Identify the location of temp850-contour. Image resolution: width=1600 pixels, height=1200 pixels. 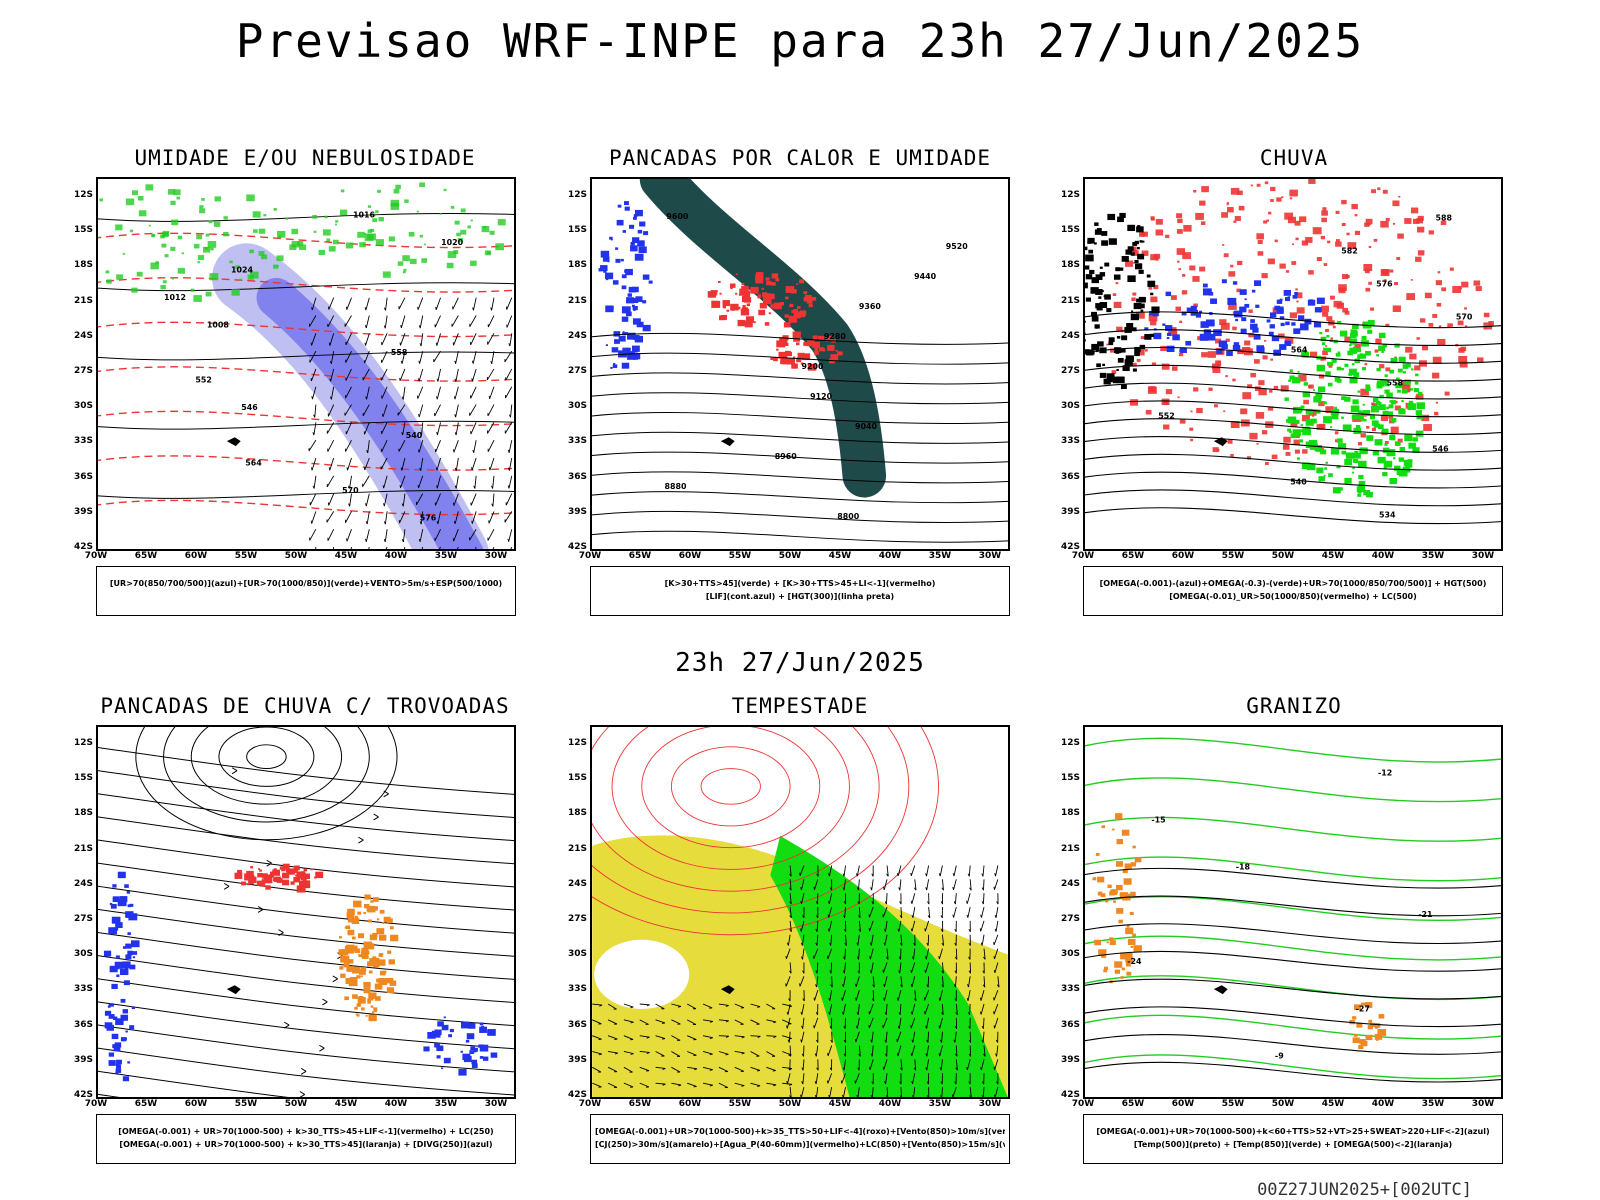
(1293, 948).